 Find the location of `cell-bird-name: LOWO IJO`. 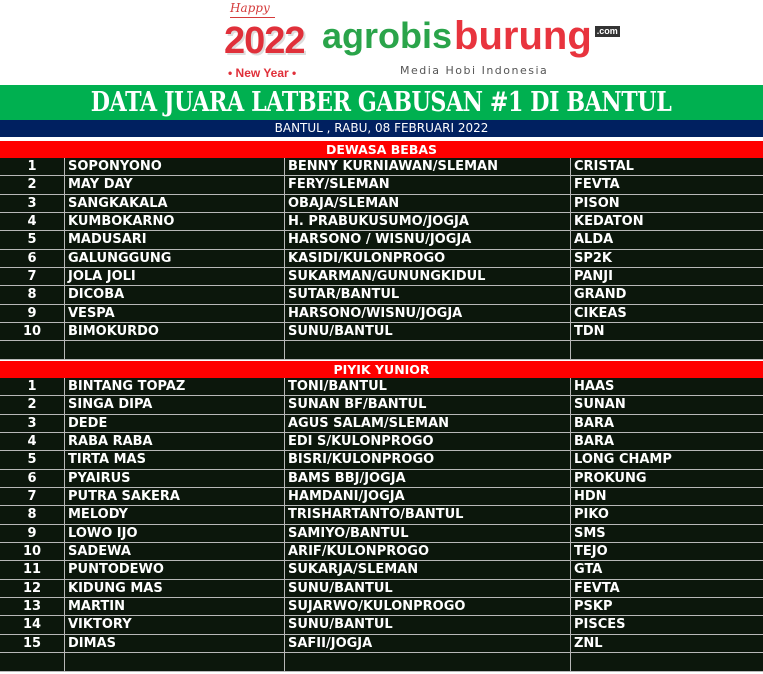

cell-bird-name: LOWO IJO is located at coordinates (175, 533).